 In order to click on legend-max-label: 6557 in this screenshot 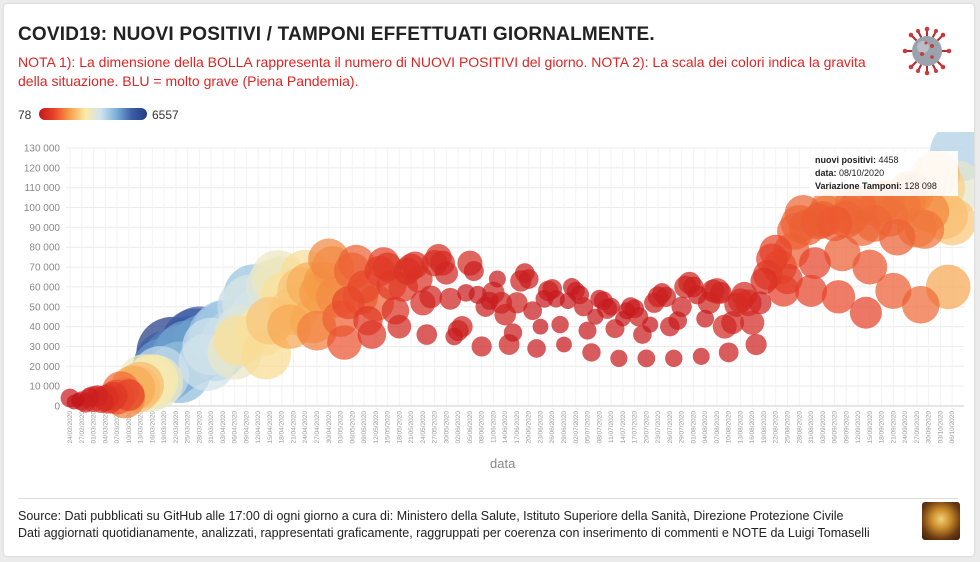, I will do `click(165, 115)`.